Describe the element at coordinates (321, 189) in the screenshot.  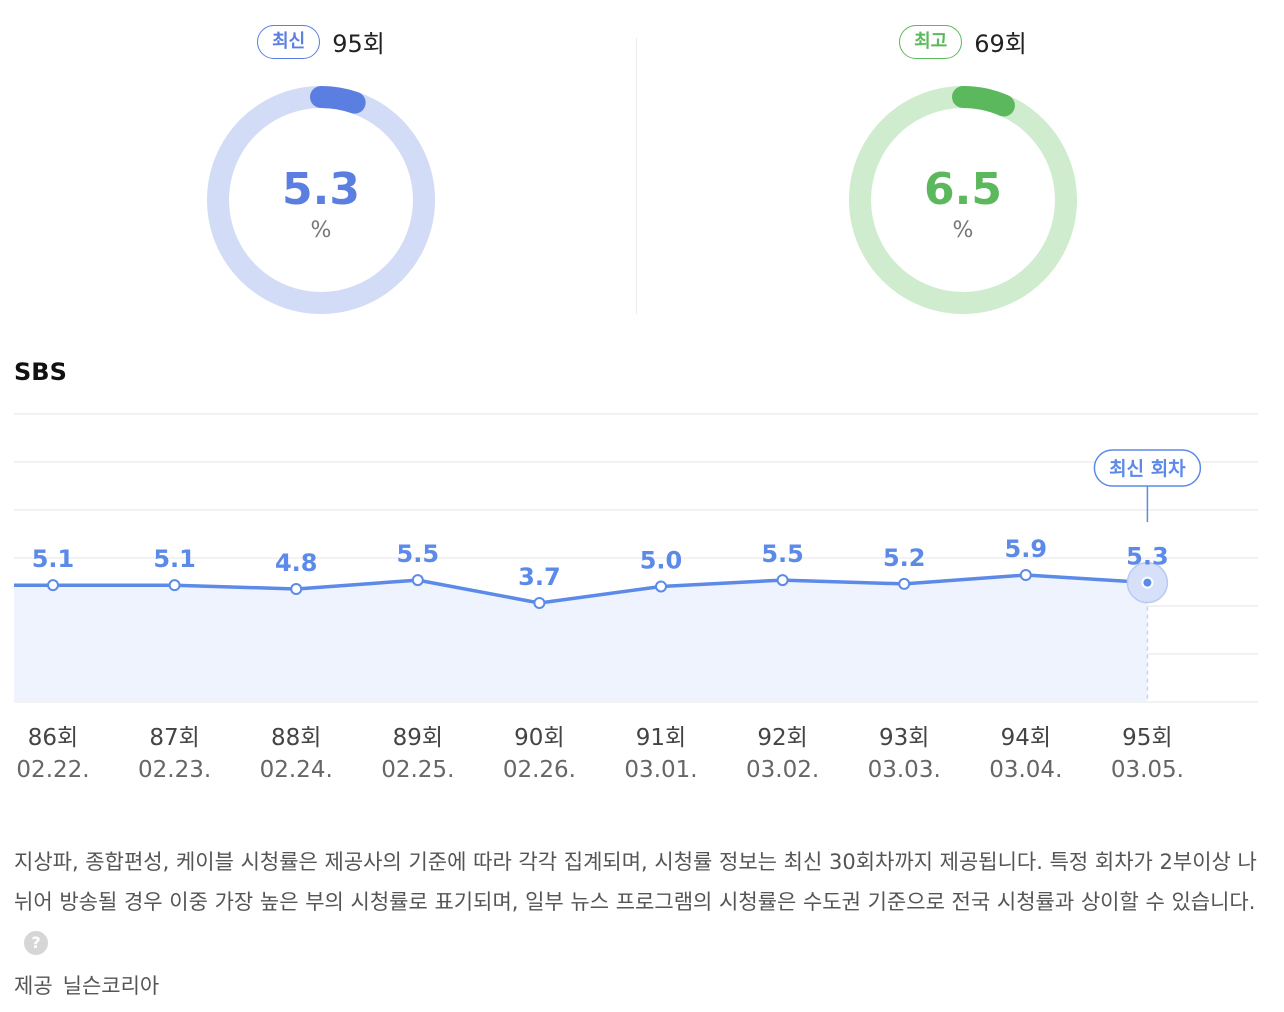
I see `latest-value: 5.3` at that location.